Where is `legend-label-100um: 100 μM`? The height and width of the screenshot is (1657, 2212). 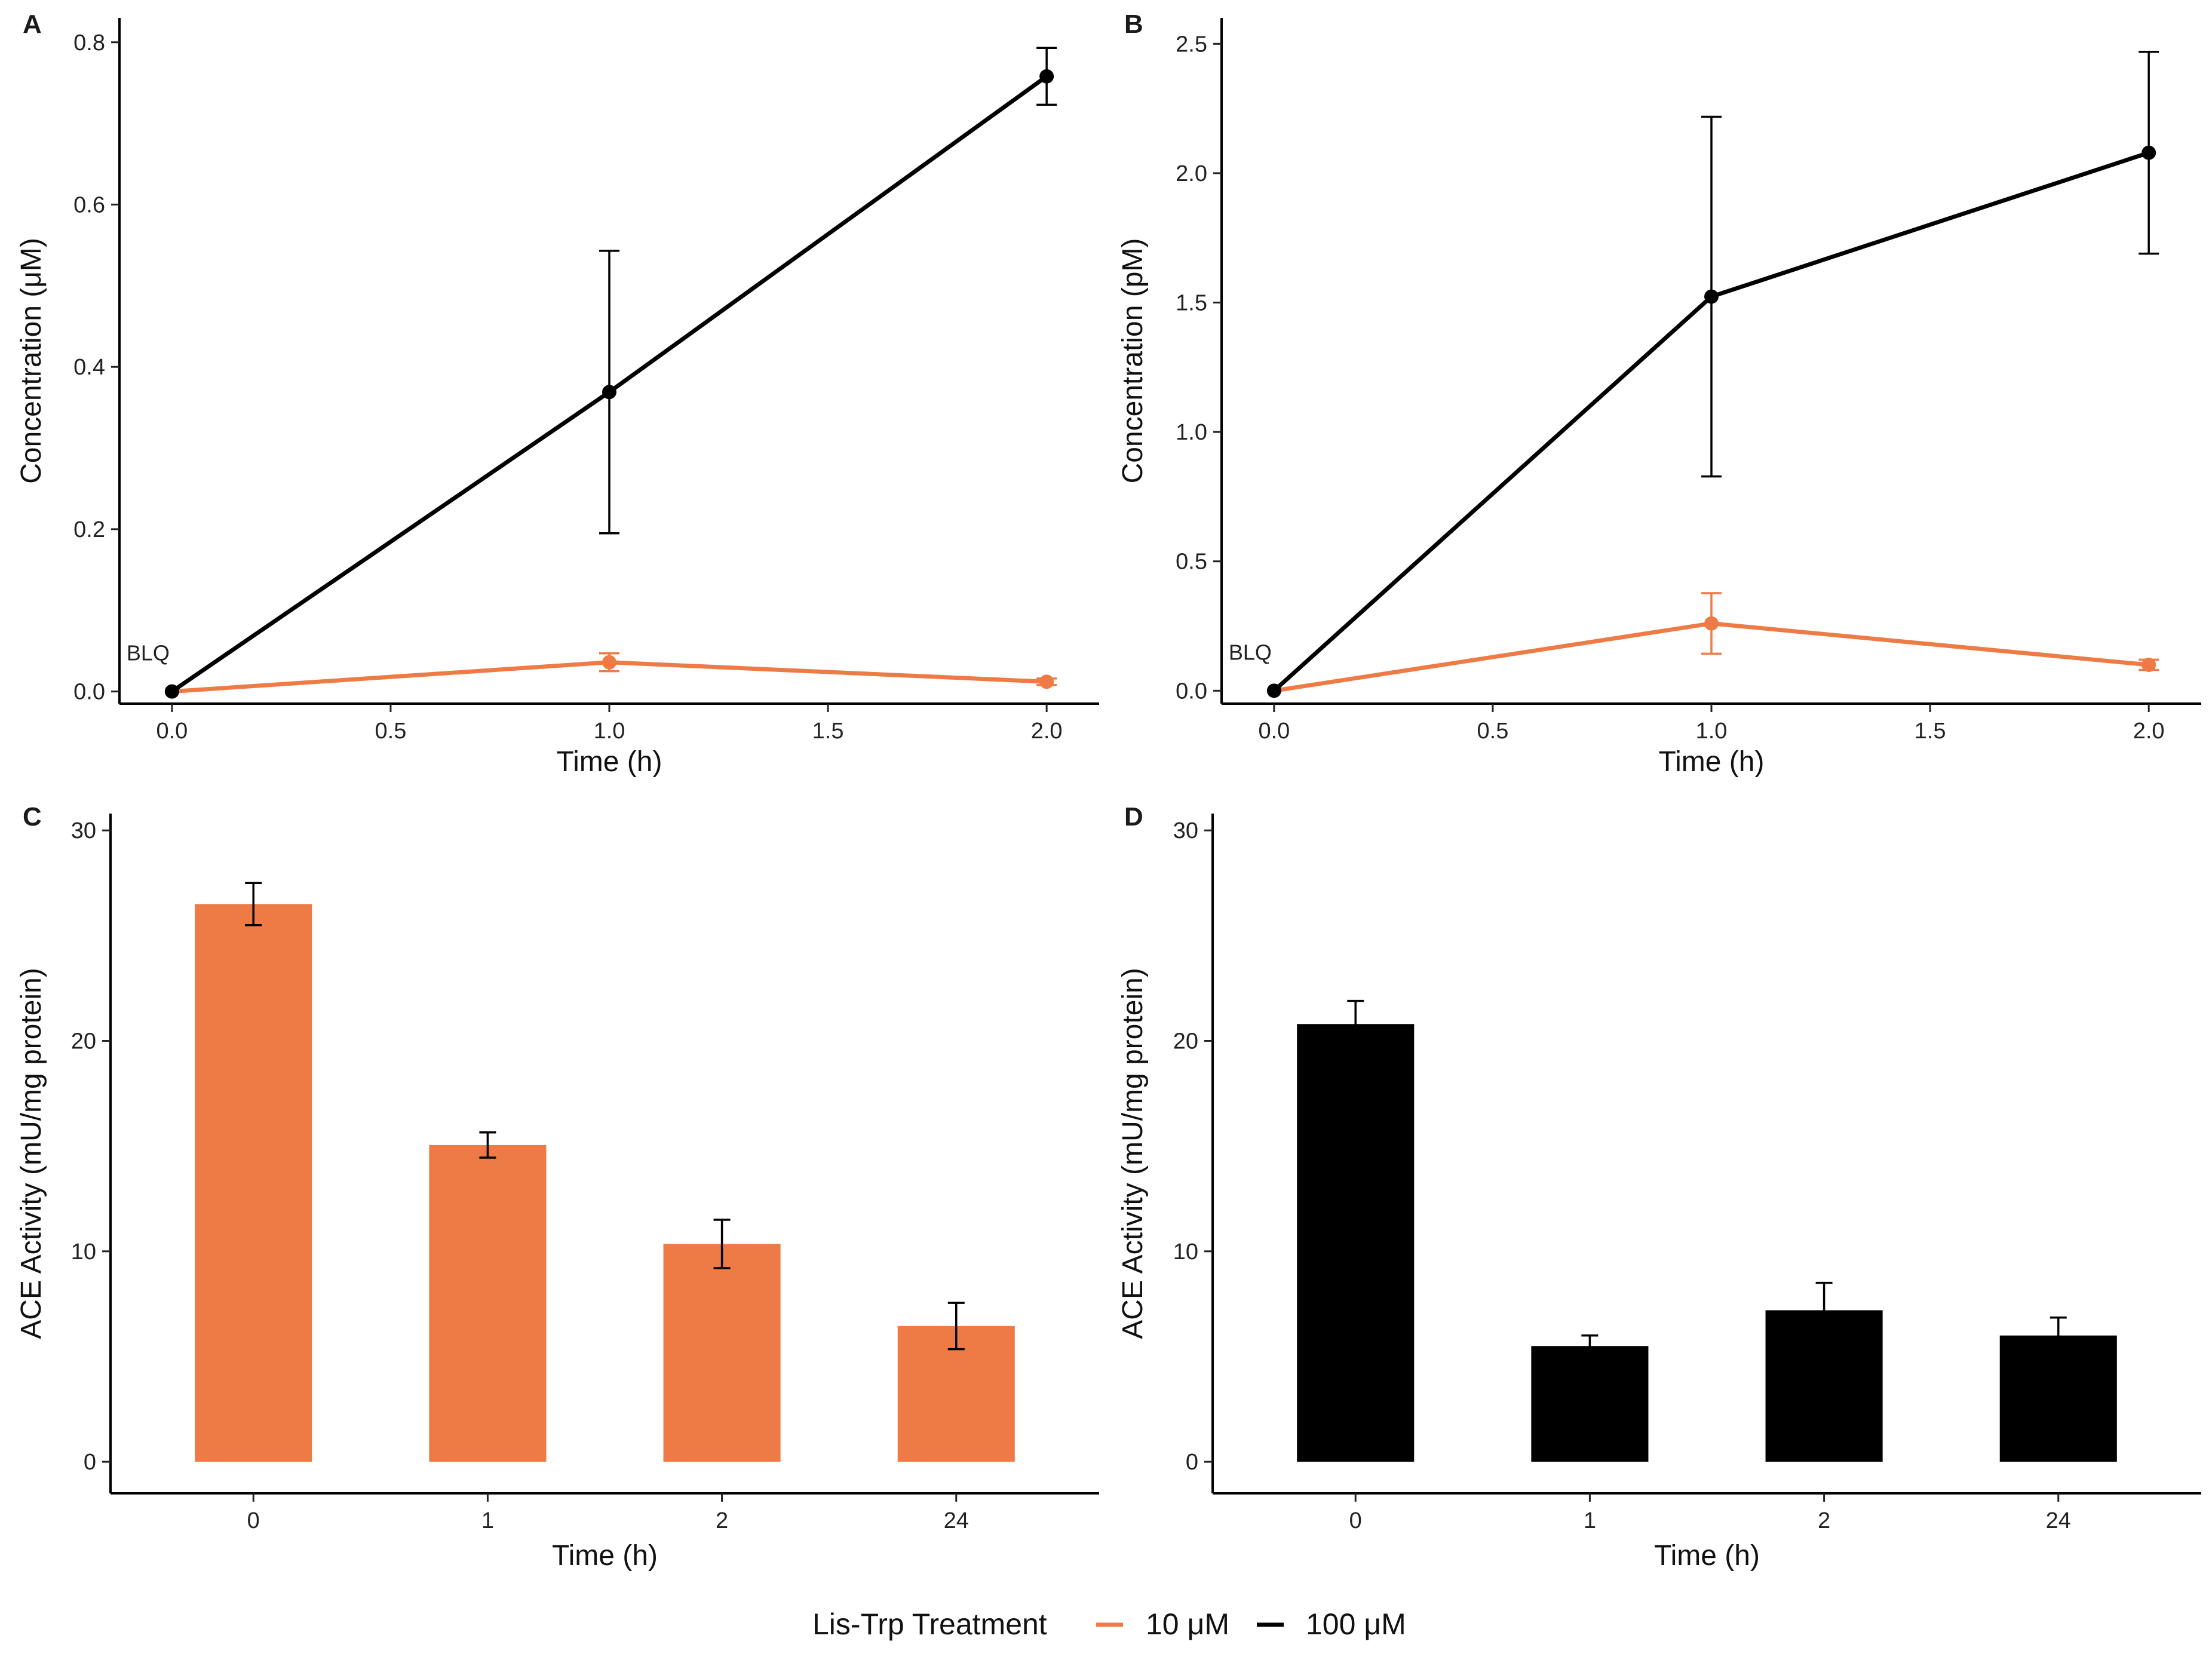
legend-label-100um: 100 μM is located at coordinates (1356, 1624).